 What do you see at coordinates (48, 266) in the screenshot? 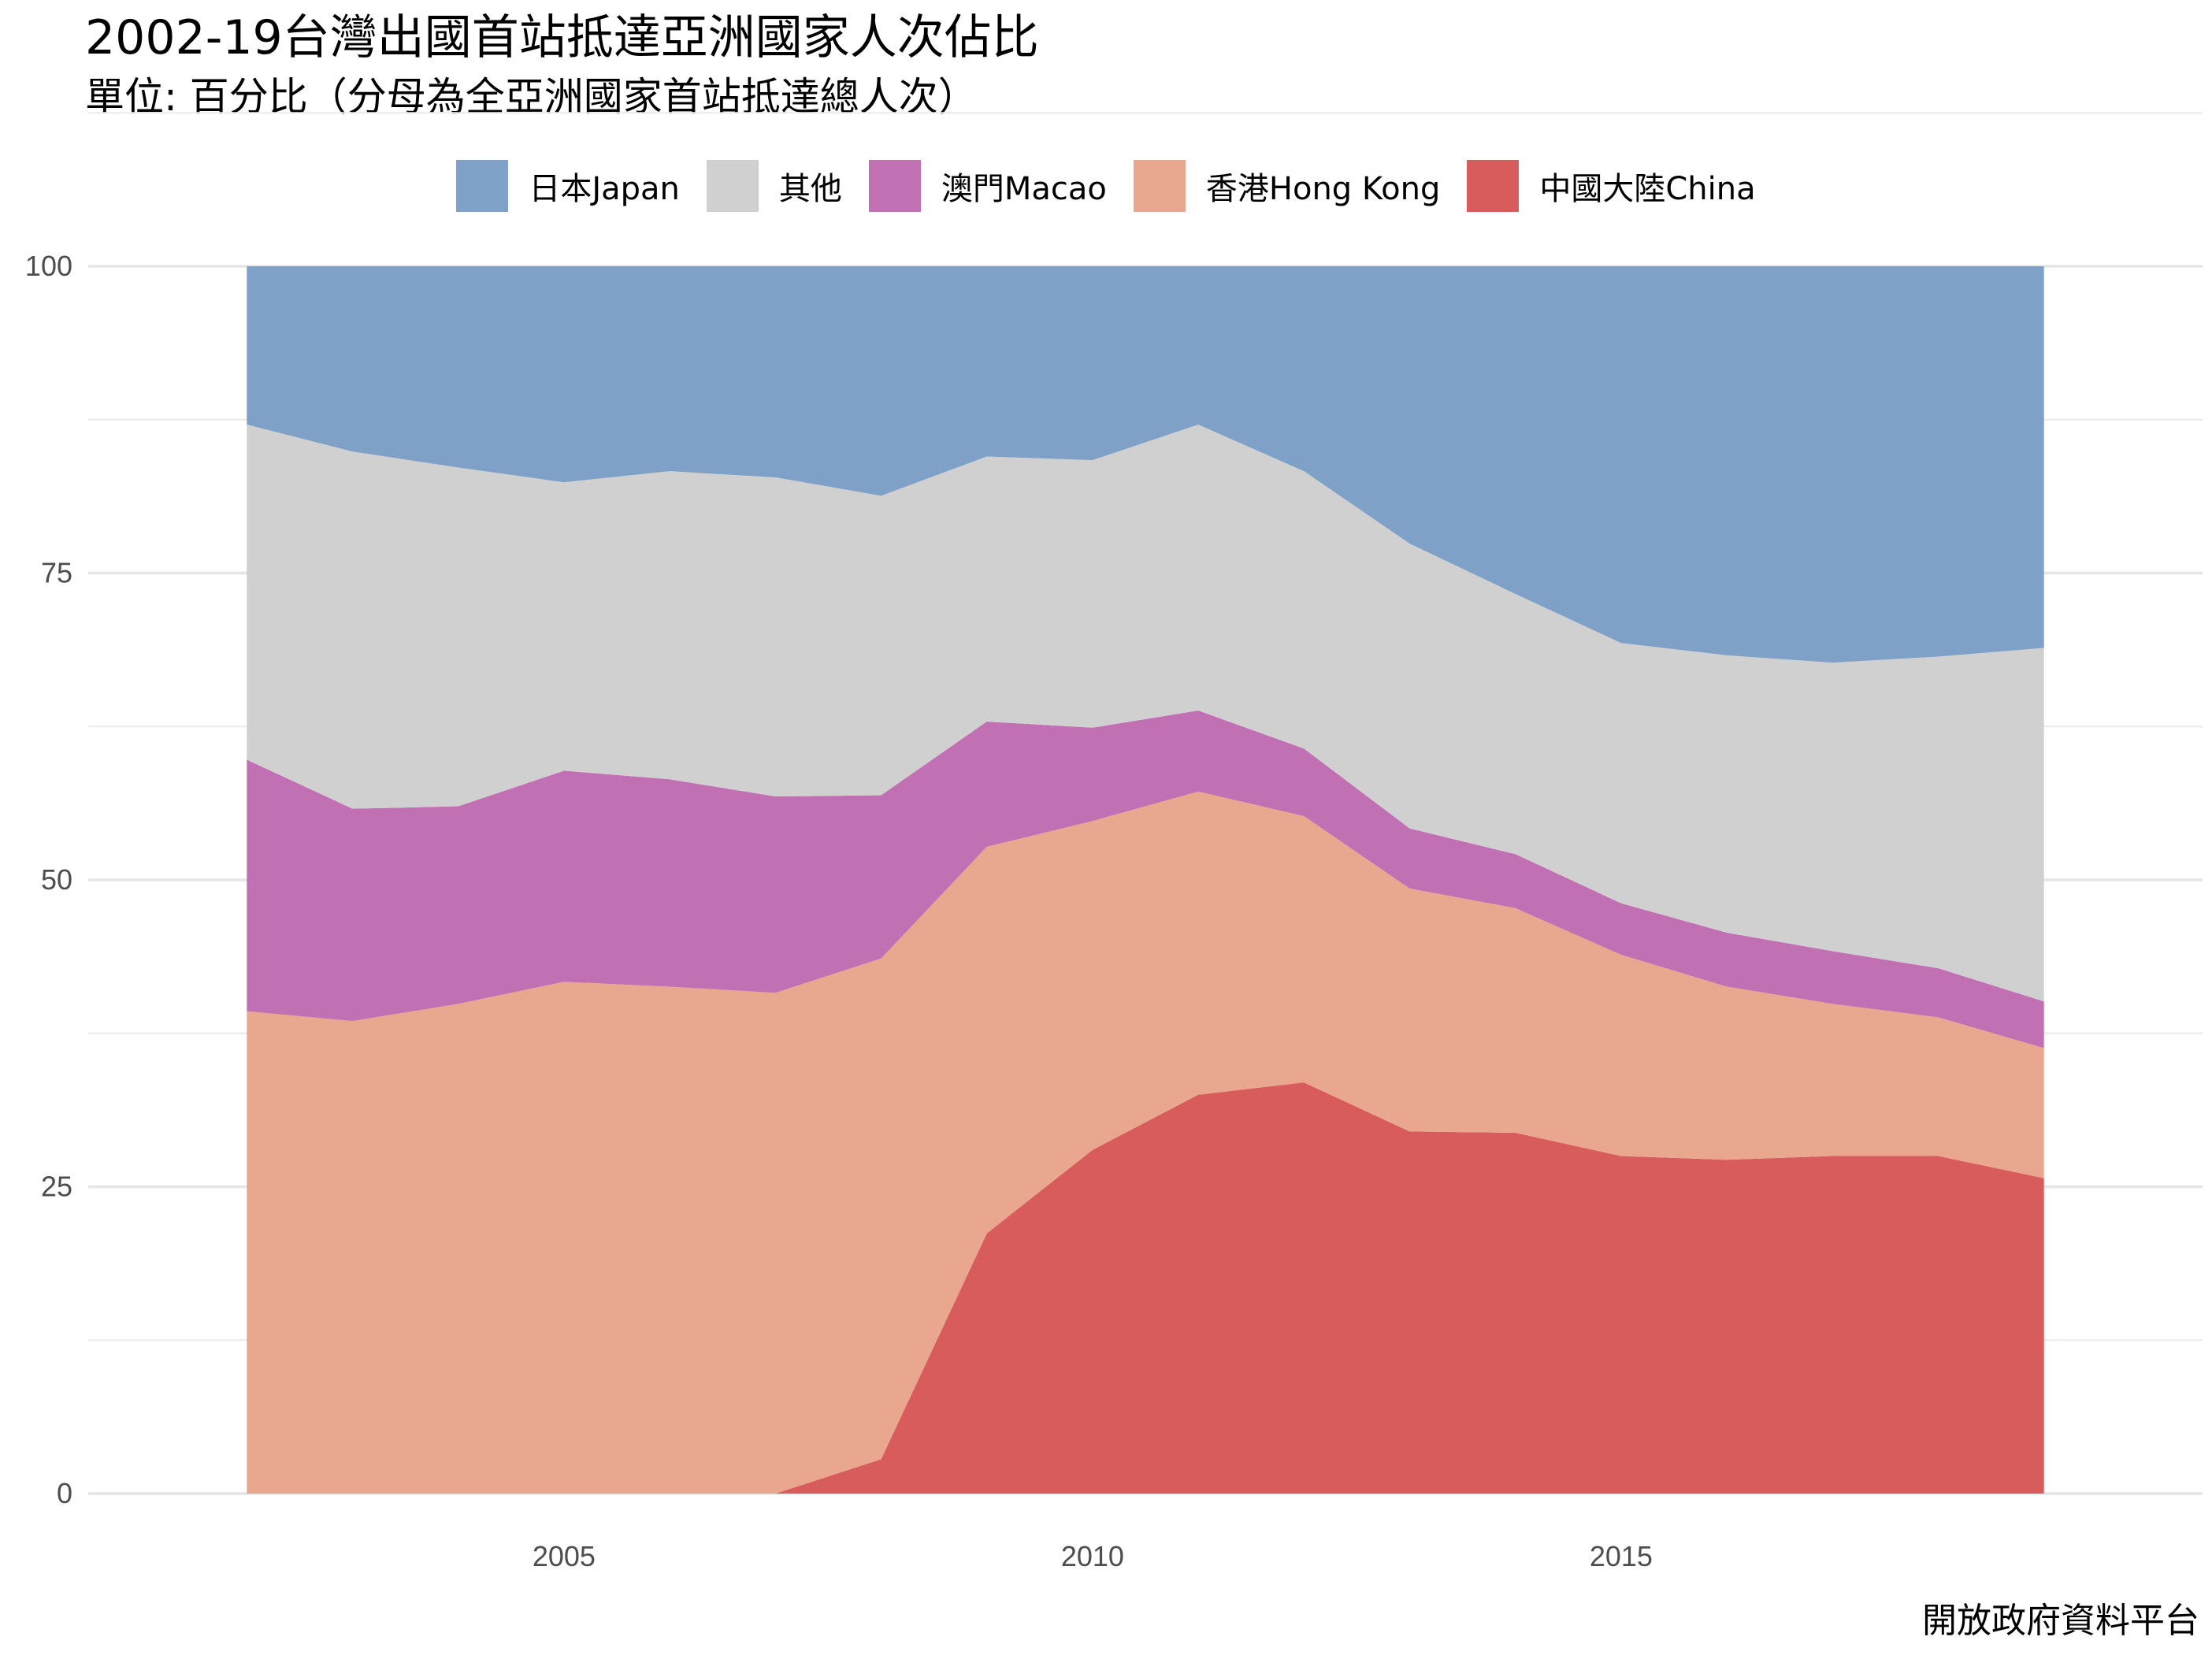
I see `y-tick-label: 100` at bounding box center [48, 266].